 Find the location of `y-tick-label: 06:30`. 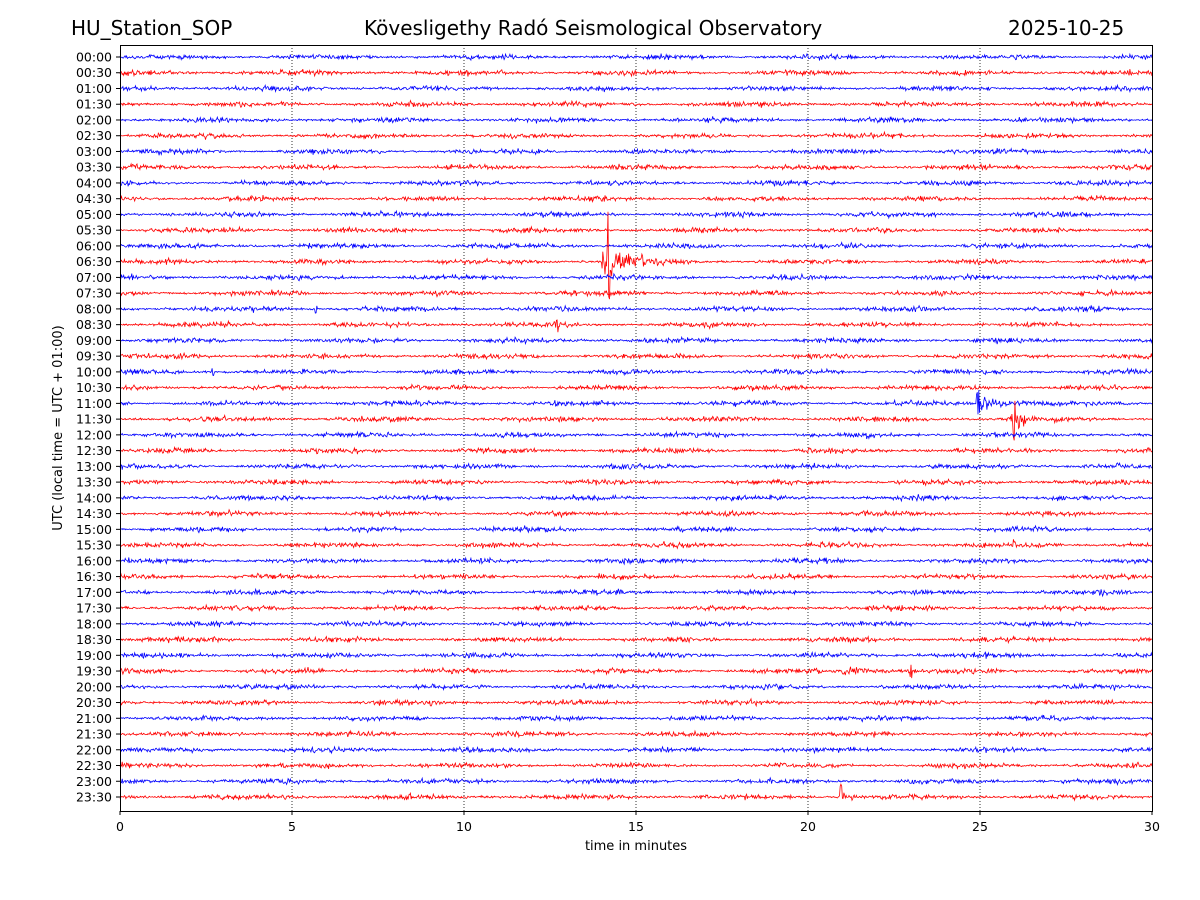

y-tick-label: 06:30 is located at coordinates (94, 261).